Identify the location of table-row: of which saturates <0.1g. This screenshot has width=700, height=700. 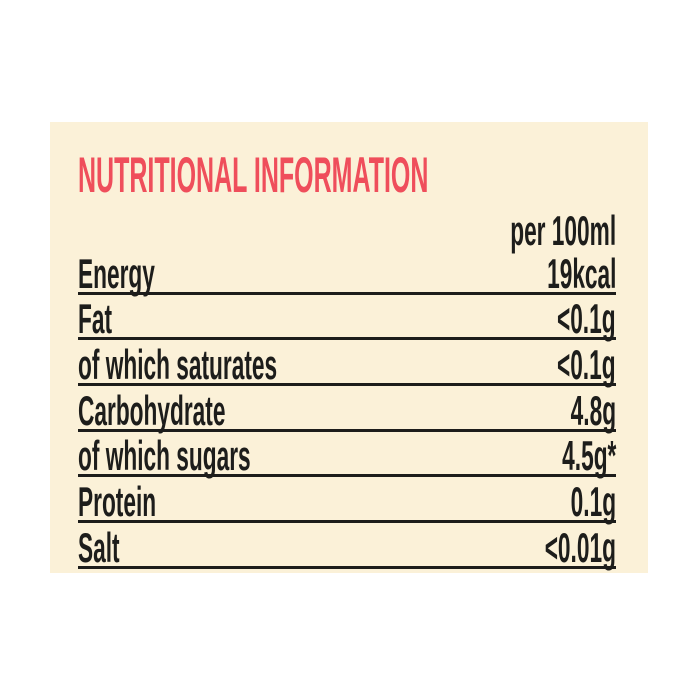
(347, 364).